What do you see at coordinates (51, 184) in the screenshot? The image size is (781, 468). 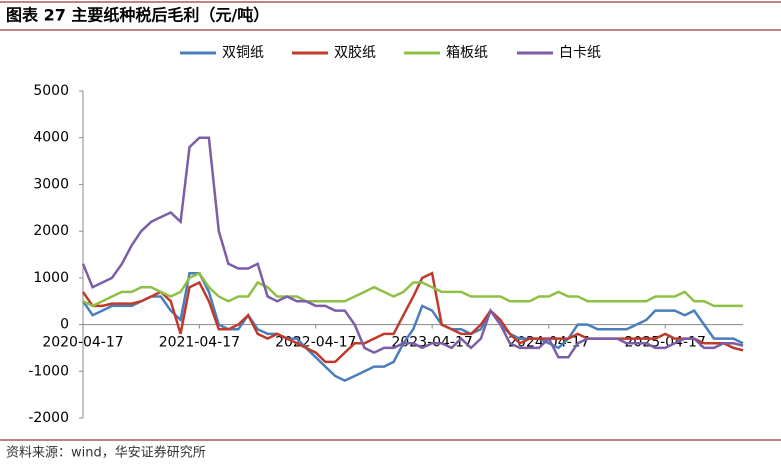 I see `y-tick-label: 3000` at bounding box center [51, 184].